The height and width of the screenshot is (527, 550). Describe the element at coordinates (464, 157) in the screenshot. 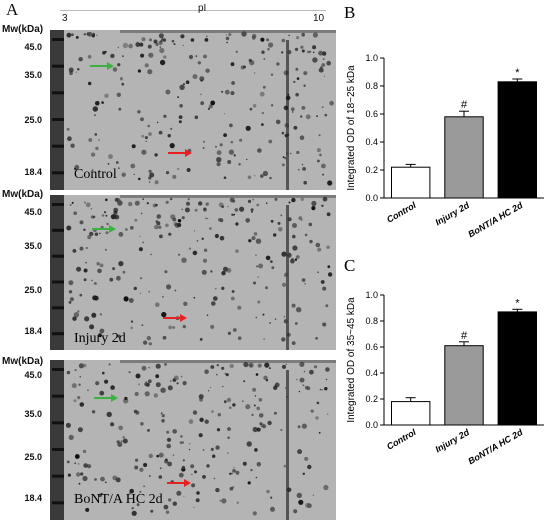

I see `bar` at that location.